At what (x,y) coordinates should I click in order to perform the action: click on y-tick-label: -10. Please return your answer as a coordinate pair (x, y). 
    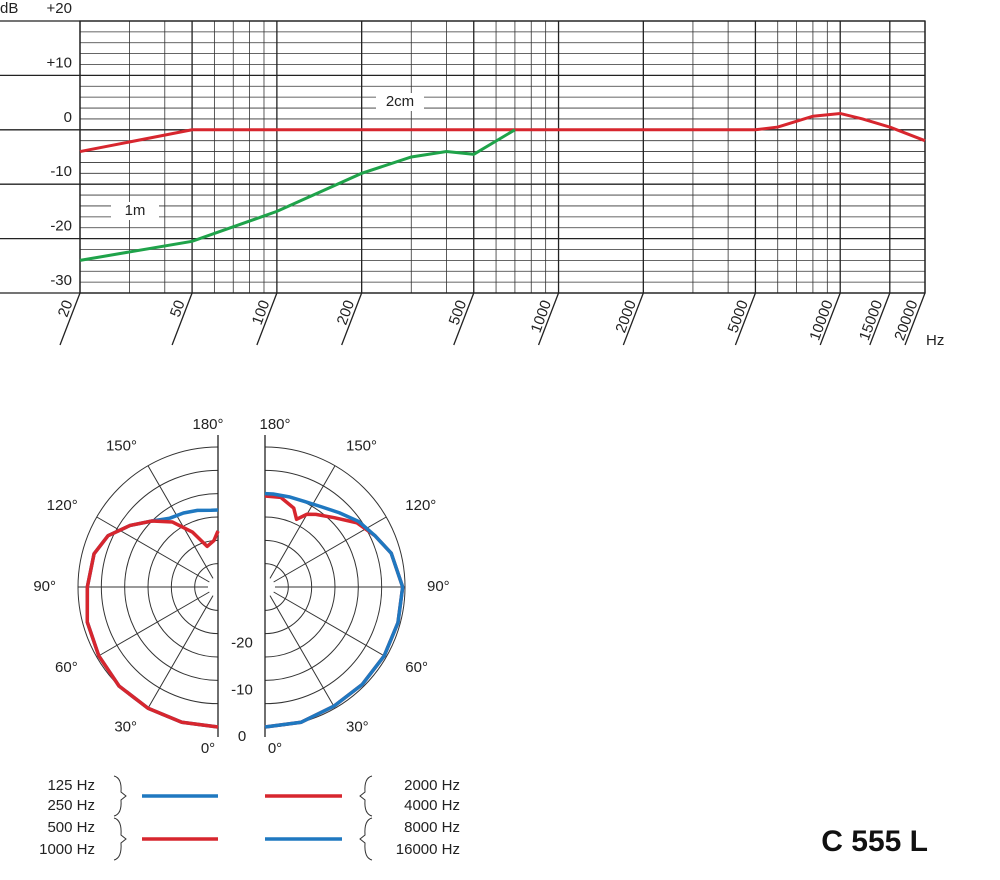
    Looking at the image, I should click on (61, 171).